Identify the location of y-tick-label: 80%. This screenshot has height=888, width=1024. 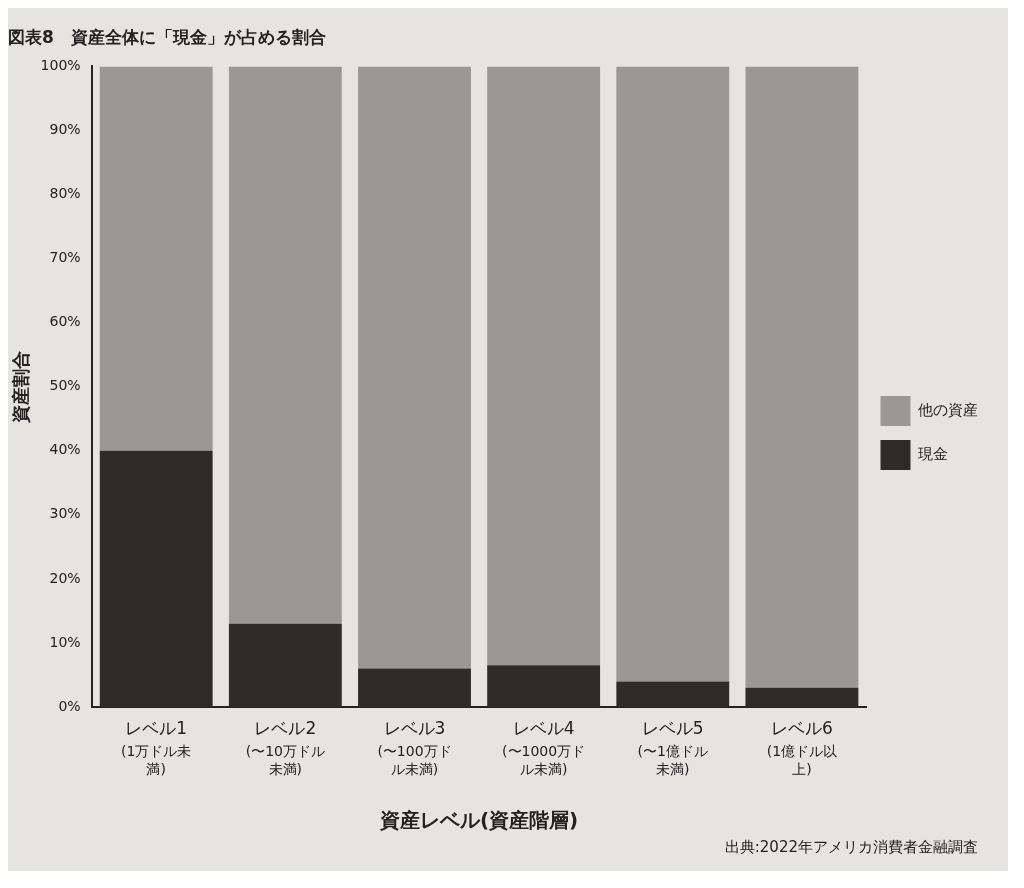
(65, 193).